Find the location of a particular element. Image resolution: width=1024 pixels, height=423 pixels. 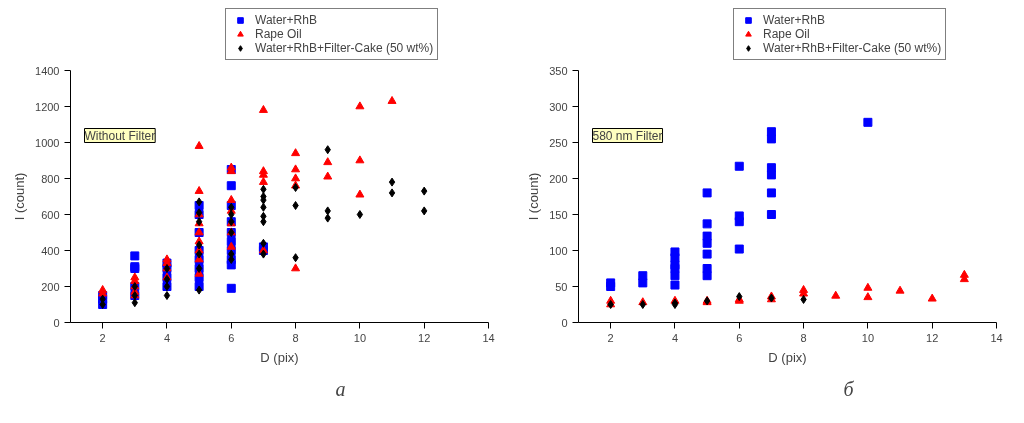

y-tick-label: 1400 is located at coordinates (47, 70).